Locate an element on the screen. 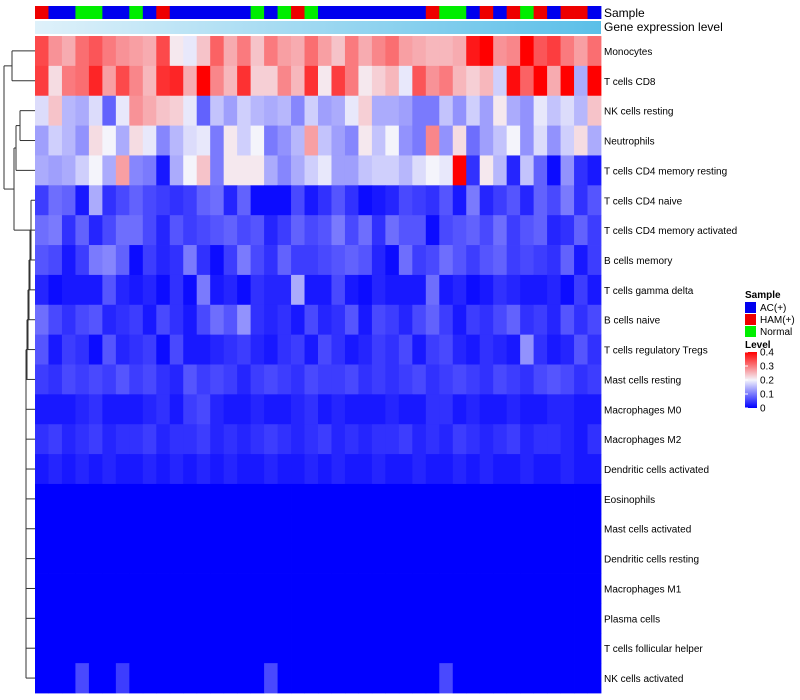  row-label: T cells CD4 naive is located at coordinates (643, 201).